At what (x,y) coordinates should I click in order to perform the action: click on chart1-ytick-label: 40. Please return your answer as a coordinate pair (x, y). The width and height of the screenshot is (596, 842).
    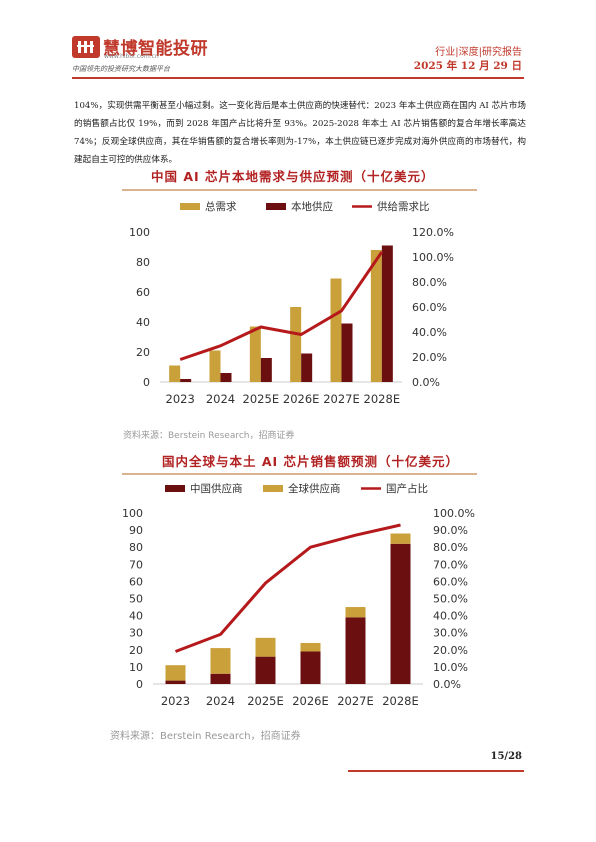
    Looking at the image, I should click on (143, 322).